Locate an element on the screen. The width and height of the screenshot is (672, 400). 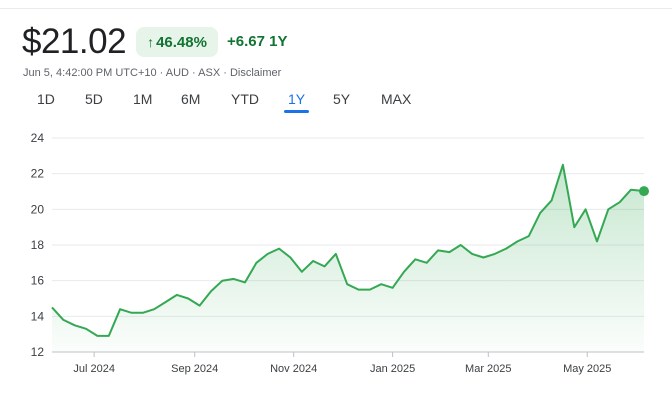
change-percent-badge: ↑ 46.48% is located at coordinates (177, 42).